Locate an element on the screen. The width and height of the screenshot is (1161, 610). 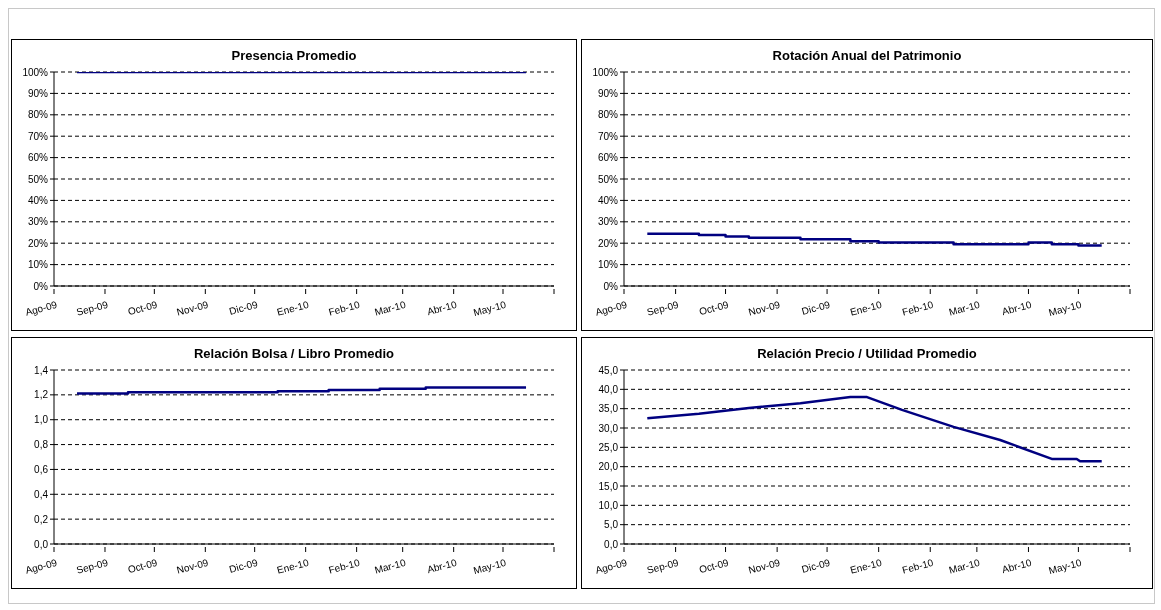
chart-title: Rotación Anual del Patrimonio is located at coordinates (867, 56).